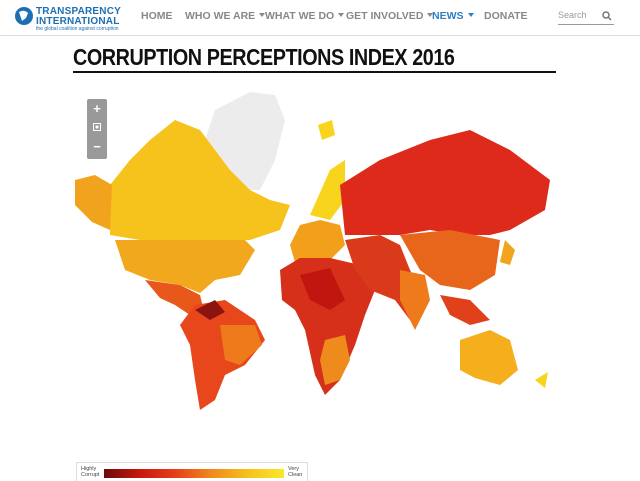  I want to click on nav-item: WHAT WE DO, so click(305, 16).